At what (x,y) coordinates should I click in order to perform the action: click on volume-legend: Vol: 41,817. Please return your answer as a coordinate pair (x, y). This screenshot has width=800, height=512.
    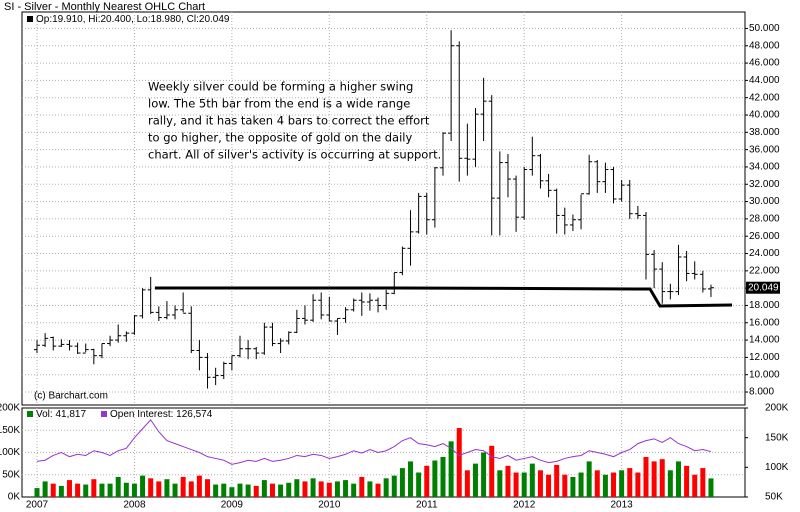
    Looking at the image, I should click on (61, 414).